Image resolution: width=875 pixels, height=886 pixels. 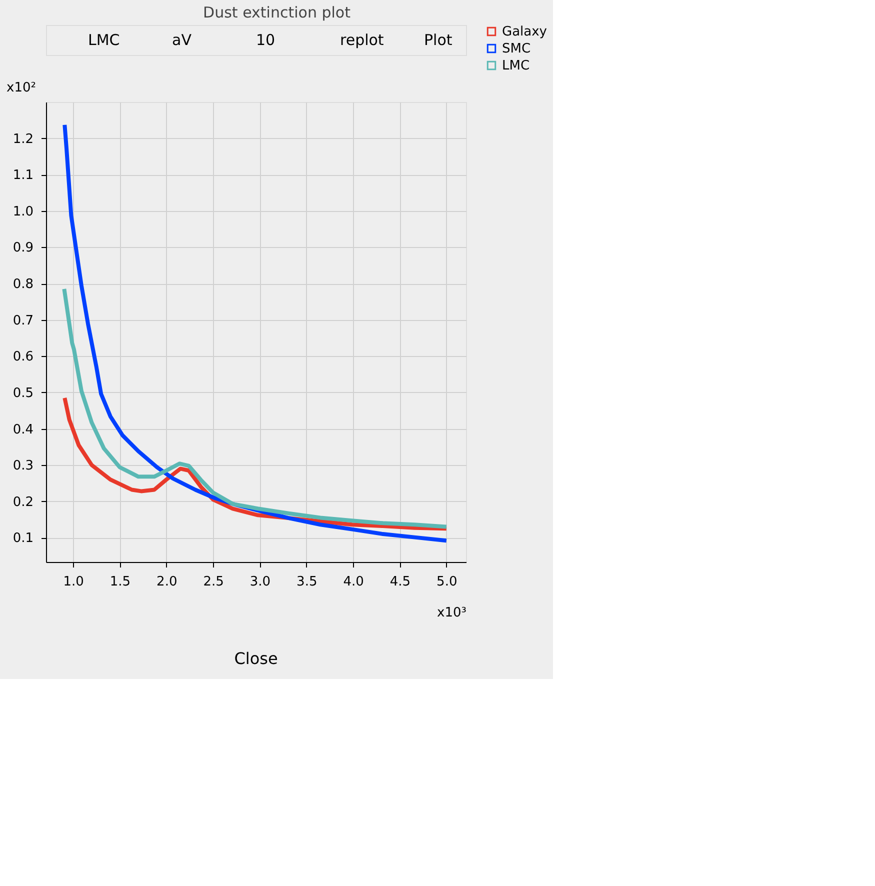 What do you see at coordinates (451, 613) in the screenshot?
I see `x-axis-title: x10³` at bounding box center [451, 613].